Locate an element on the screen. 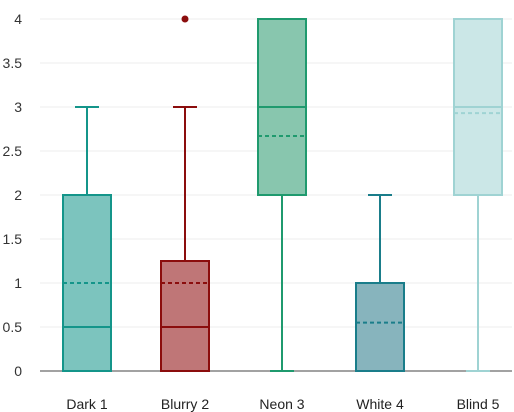 This screenshot has width=514, height=412. y-axis-tick-labels: 0 0.5 1 1.5 2 2.5 3 3.5 4 is located at coordinates (13, 195).